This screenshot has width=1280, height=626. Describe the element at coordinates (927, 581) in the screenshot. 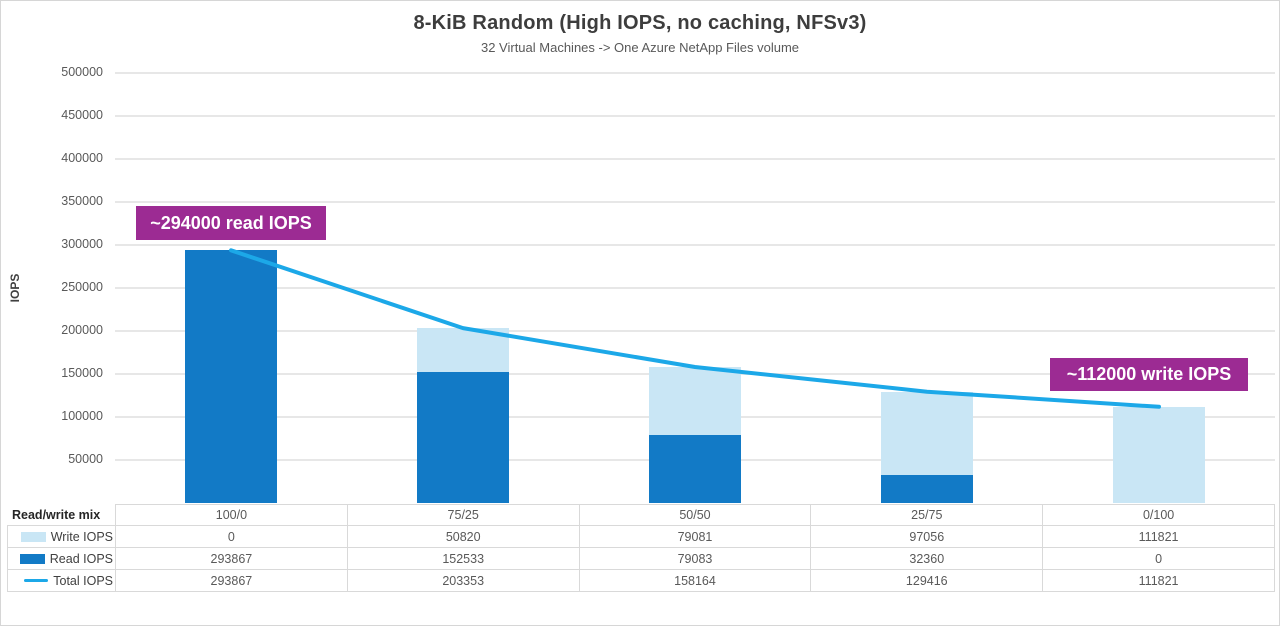

I see `table-value-cell: 129416` at that location.